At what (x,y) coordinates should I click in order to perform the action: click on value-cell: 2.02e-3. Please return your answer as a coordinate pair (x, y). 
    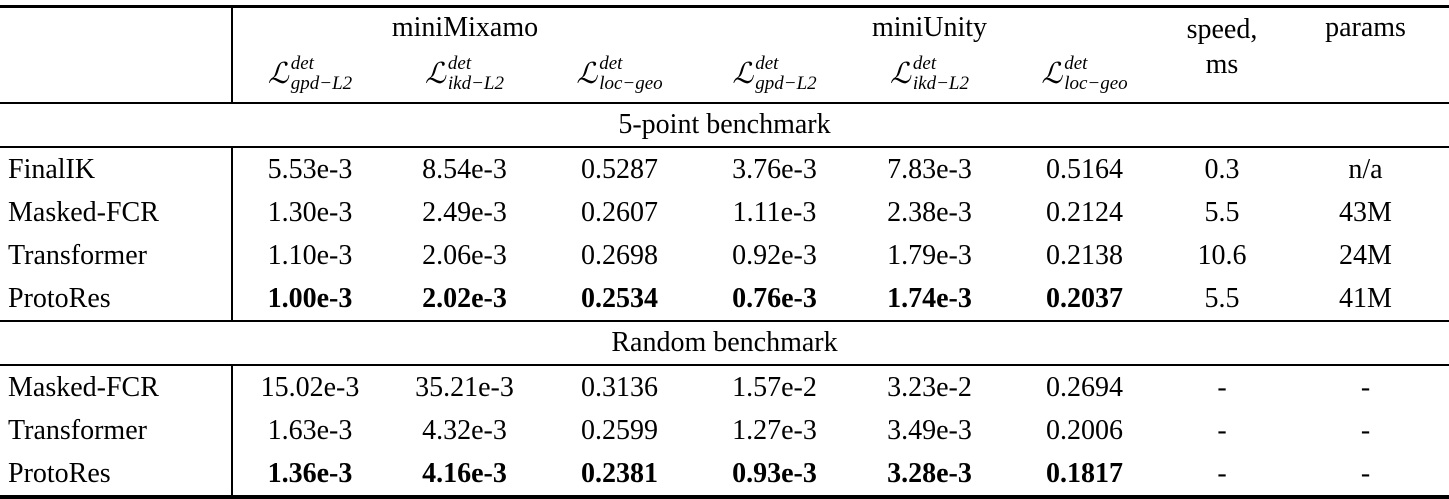
    Looking at the image, I should click on (464, 298).